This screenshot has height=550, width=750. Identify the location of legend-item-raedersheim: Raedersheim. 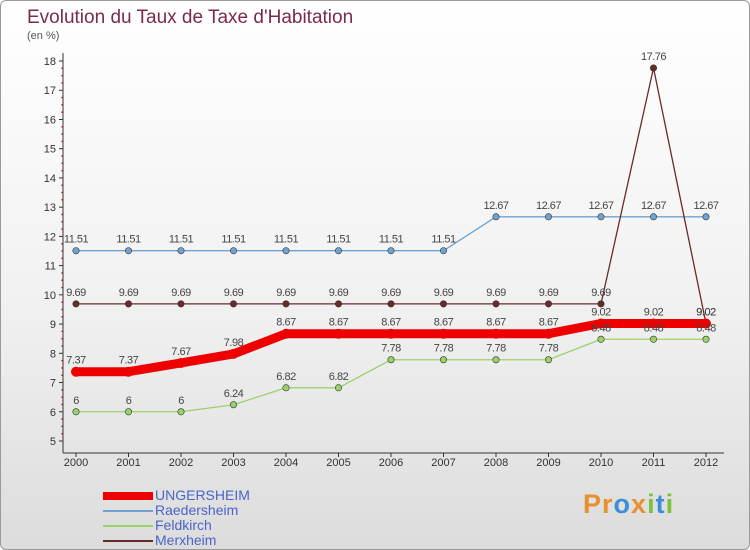
(233, 510).